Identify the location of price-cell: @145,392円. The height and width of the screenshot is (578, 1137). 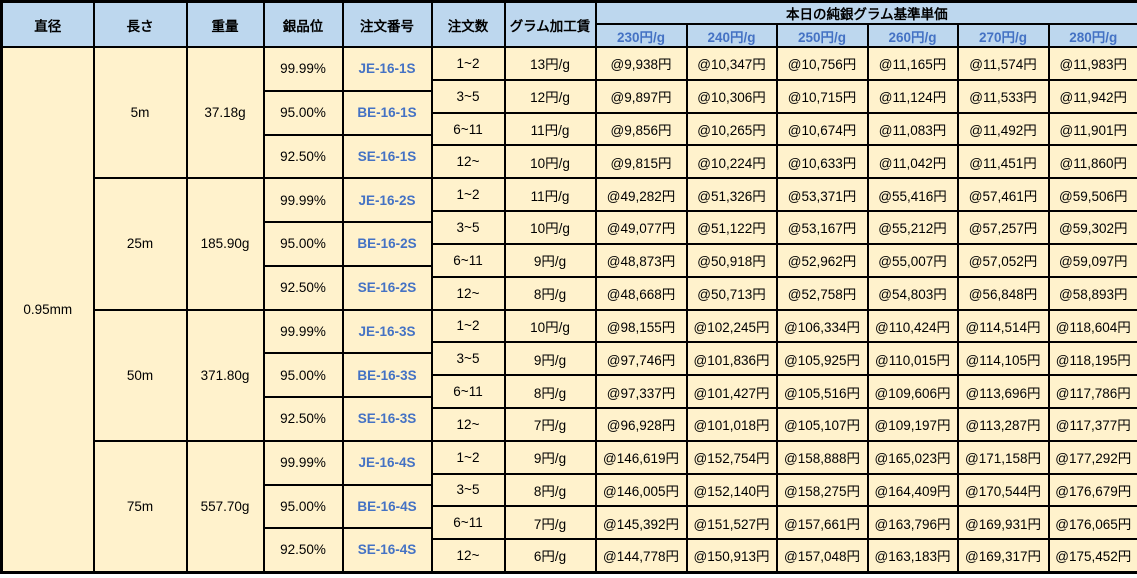
(641, 523).